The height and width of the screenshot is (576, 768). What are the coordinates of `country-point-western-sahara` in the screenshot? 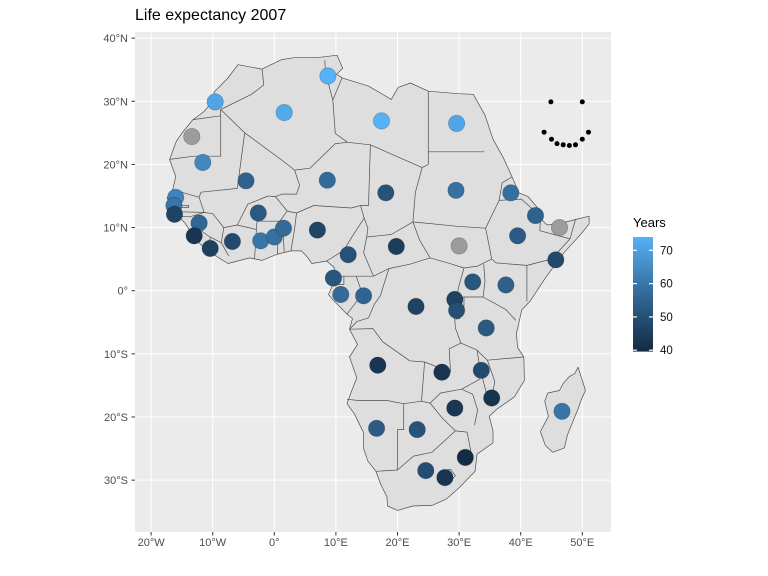 It's located at (192, 137).